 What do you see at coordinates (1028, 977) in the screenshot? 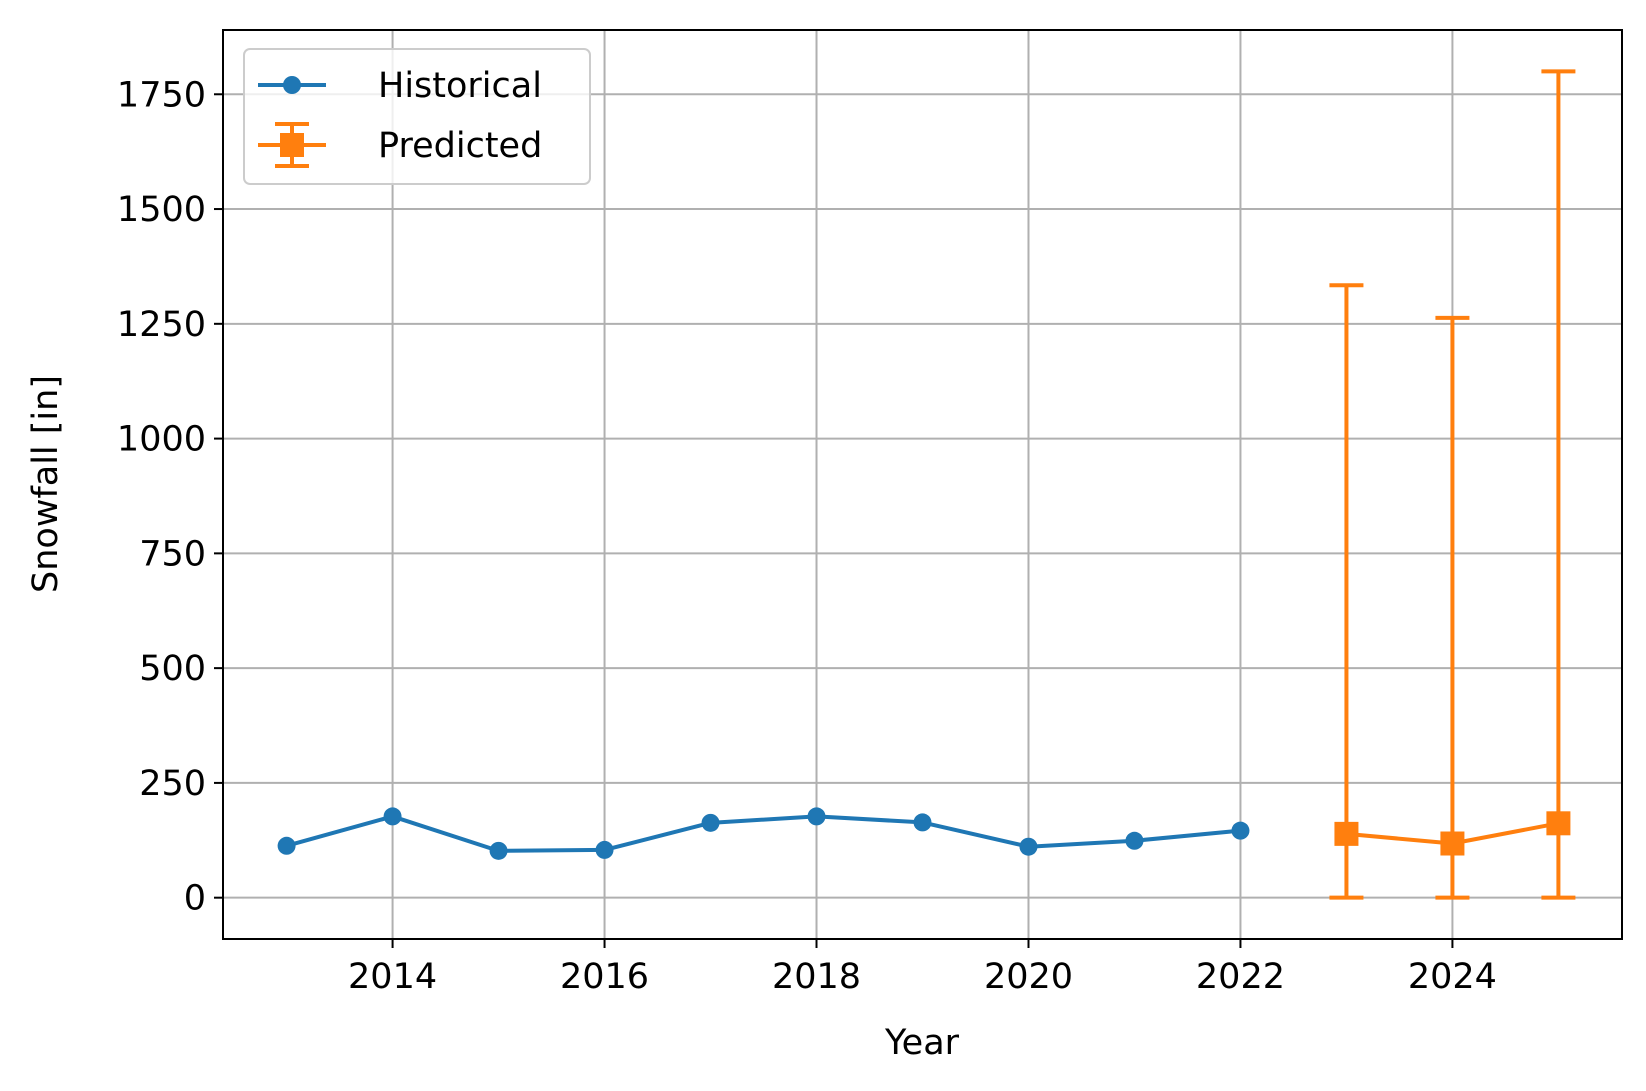
I see `x-tick-label: 2020` at bounding box center [1028, 977].